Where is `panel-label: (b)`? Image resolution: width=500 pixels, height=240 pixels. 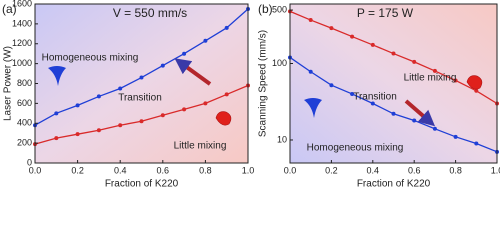
panel-label: (b) is located at coordinates (265, 9).